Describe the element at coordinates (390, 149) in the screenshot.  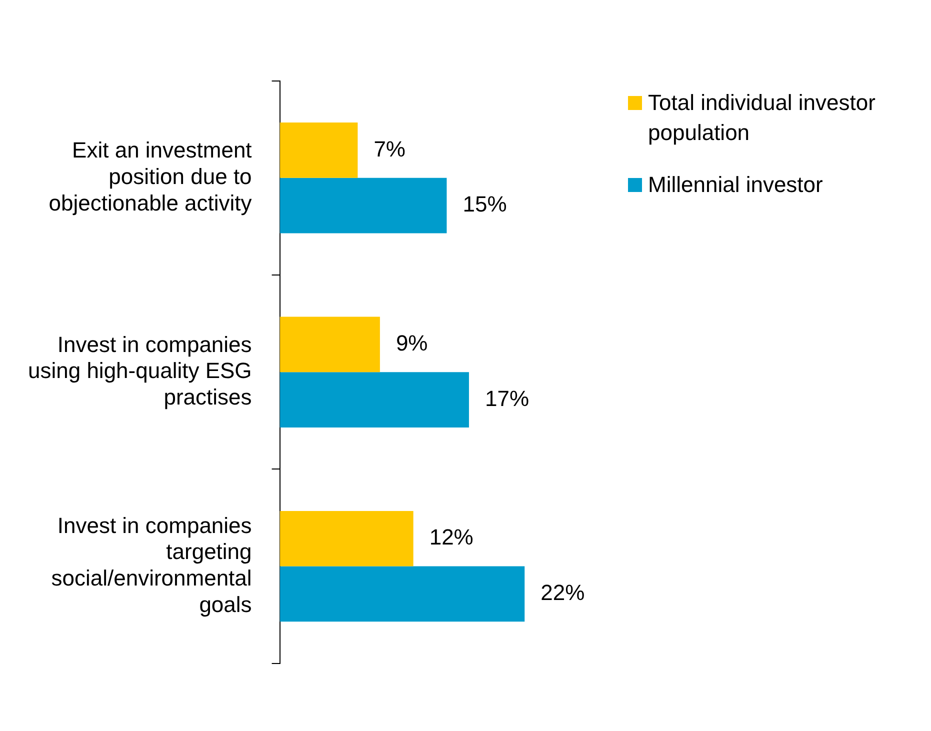
I see `data-label: 7%` at that location.